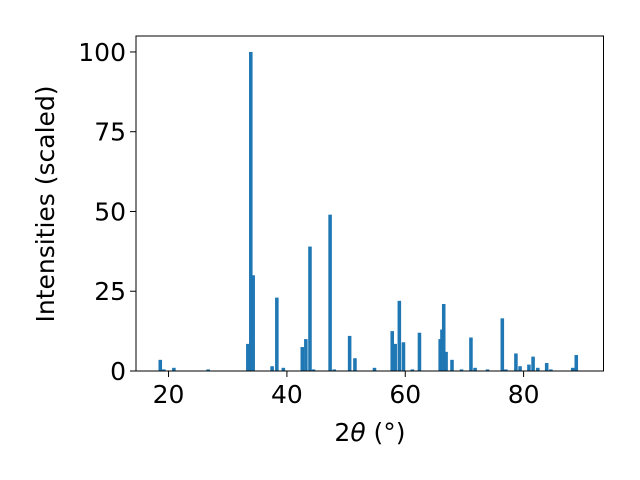  I want to click on x-axis-label: 2θ (°), so click(369, 432).